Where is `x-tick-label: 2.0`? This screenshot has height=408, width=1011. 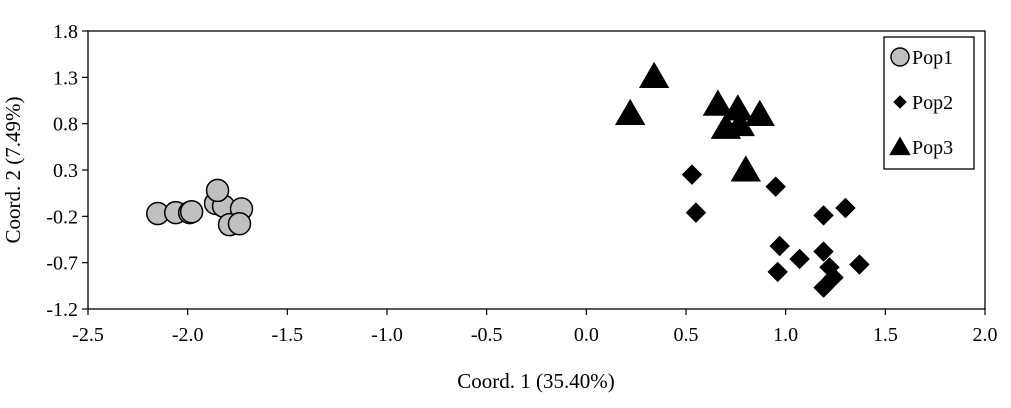
x-tick-label: 2.0 is located at coordinates (985, 335).